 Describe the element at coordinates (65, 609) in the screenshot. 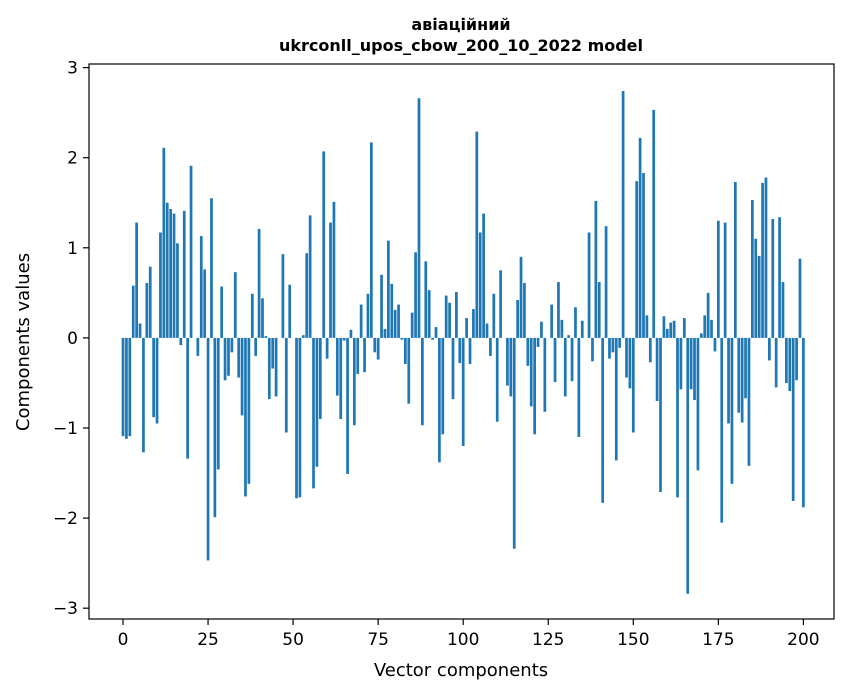

I see `y-tick-label: −3` at that location.